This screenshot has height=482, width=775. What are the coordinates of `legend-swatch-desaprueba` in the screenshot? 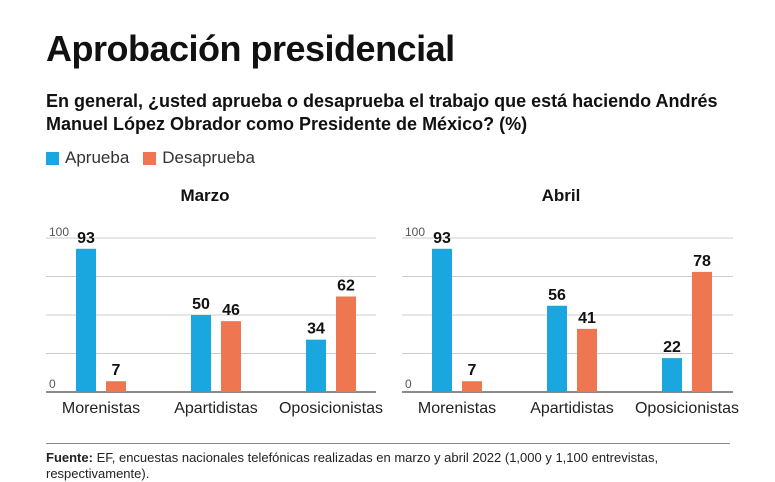 It's located at (150, 158).